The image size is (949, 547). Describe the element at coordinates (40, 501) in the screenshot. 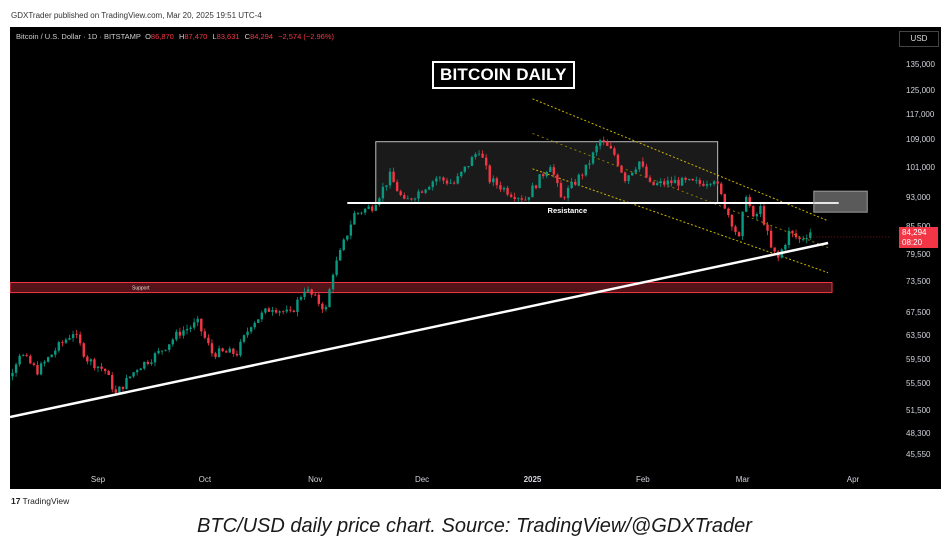

I see `tradingview-logo: 17 TradingView` at that location.